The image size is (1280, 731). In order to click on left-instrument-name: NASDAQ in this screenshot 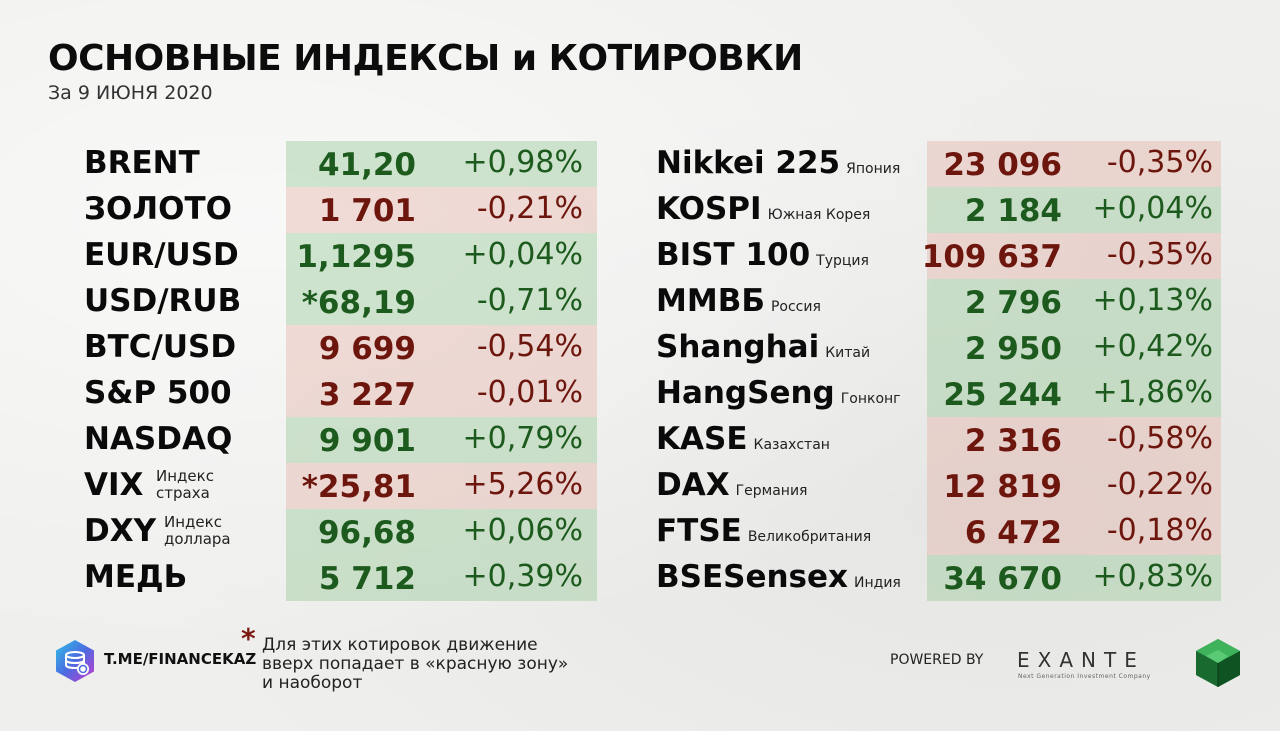, I will do `click(158, 439)`.